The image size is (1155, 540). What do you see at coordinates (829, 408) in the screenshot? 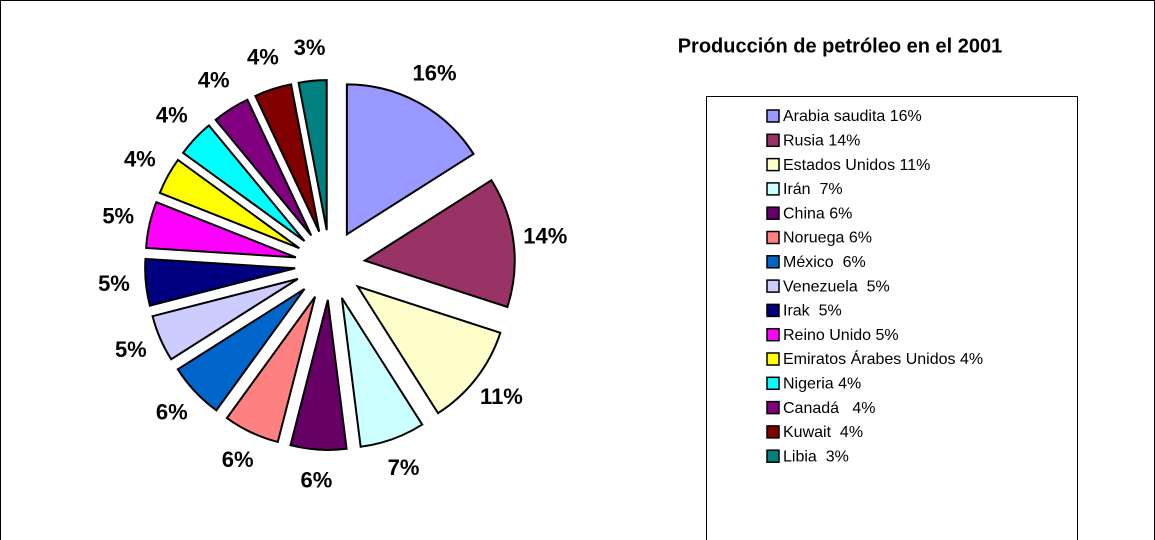
I see `legend-label: Canadá 4%` at bounding box center [829, 408].